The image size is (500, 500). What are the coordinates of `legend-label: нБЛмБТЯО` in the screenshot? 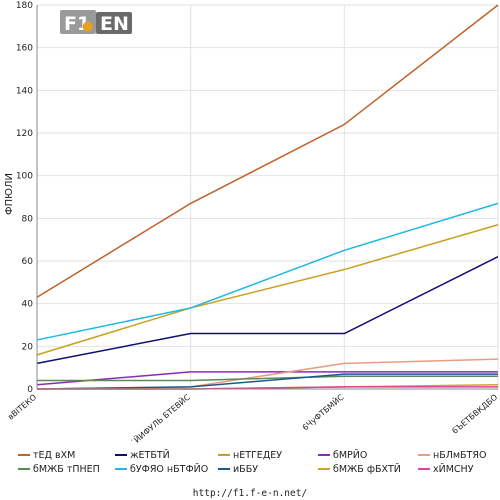 It's located at (459, 455).